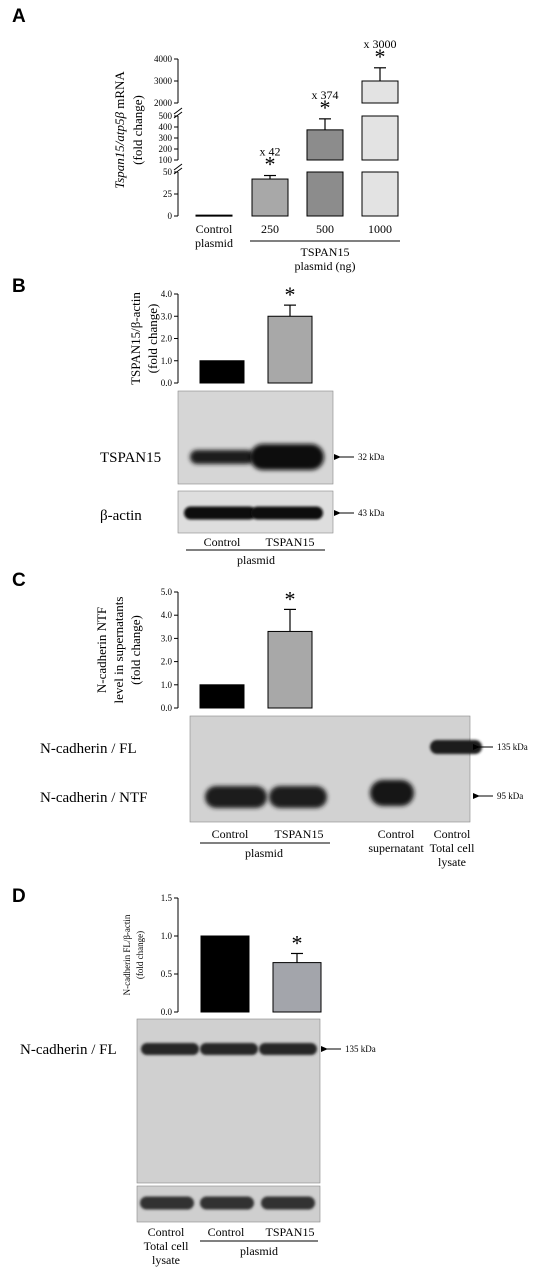 Image resolution: width=550 pixels, height=1272 pixels. Describe the element at coordinates (230, 834) in the screenshot. I see `c-lane-label-0: Control` at that location.